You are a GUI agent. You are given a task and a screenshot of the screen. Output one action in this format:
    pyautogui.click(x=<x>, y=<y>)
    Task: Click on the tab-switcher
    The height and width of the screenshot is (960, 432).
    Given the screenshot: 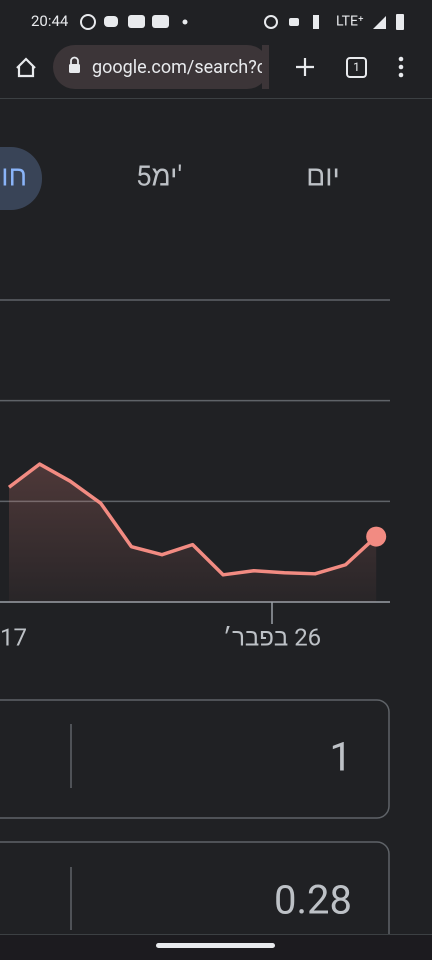 What is the action you would take?
    pyautogui.click(x=356, y=67)
    